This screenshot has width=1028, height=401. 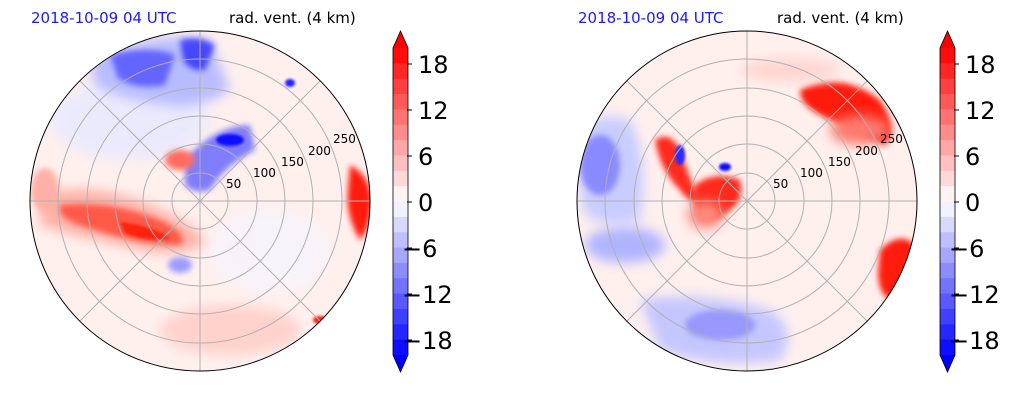 I want to click on right-cbtick-0: 0, so click(x=972, y=203).